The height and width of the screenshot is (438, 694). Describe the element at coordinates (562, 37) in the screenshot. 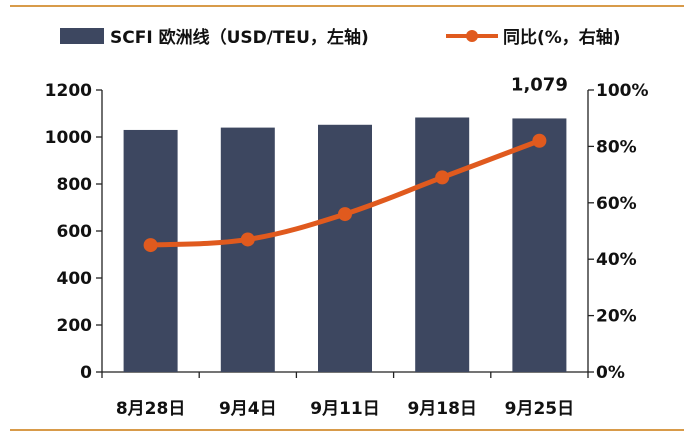

I see `legend-line-label: 同比(%，右轴)` at that location.